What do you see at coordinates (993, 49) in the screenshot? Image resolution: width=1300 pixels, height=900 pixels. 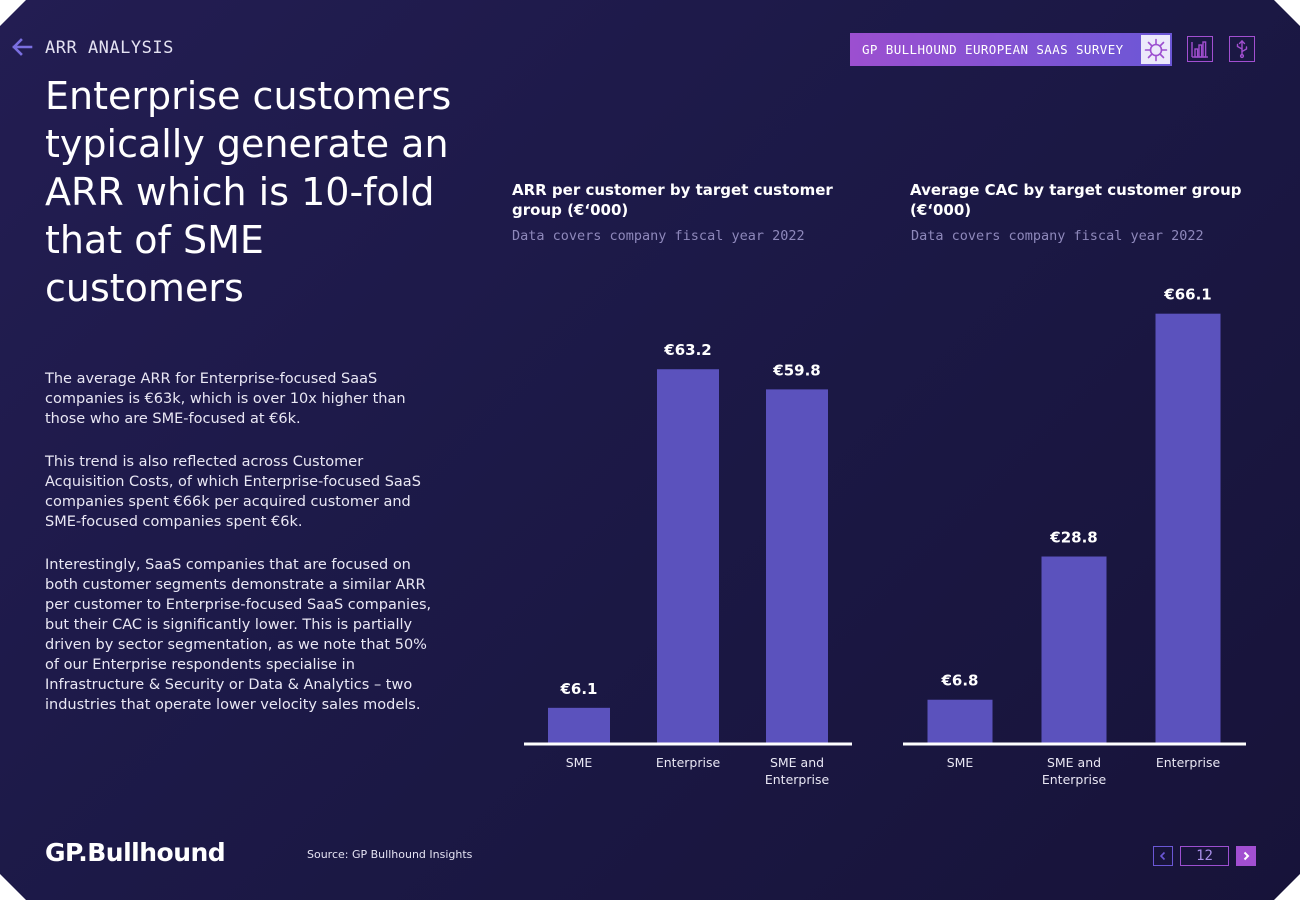 I see `survey-link-label: GP BULLHOUND EUROPEAN SAAS SURVEY` at bounding box center [993, 49].